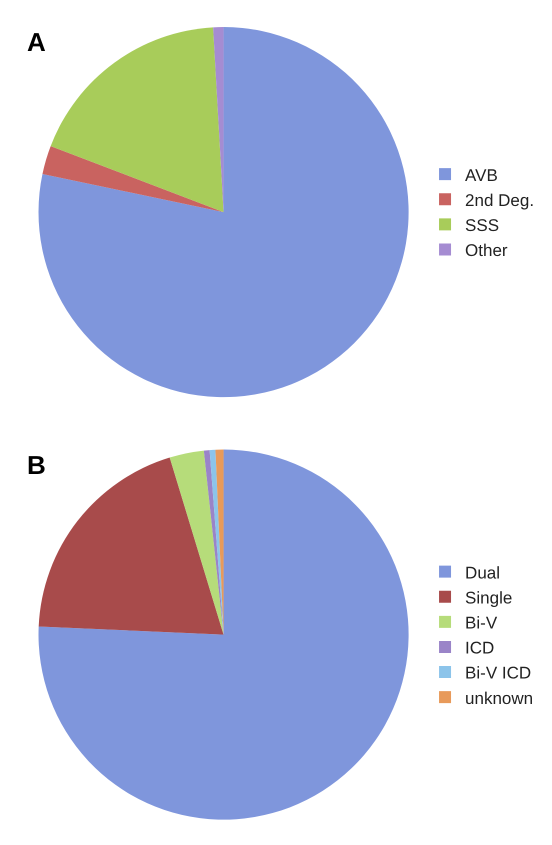 This screenshot has width=552, height=845. What do you see at coordinates (481, 622) in the screenshot?
I see `legend-label: Bi-V` at bounding box center [481, 622].